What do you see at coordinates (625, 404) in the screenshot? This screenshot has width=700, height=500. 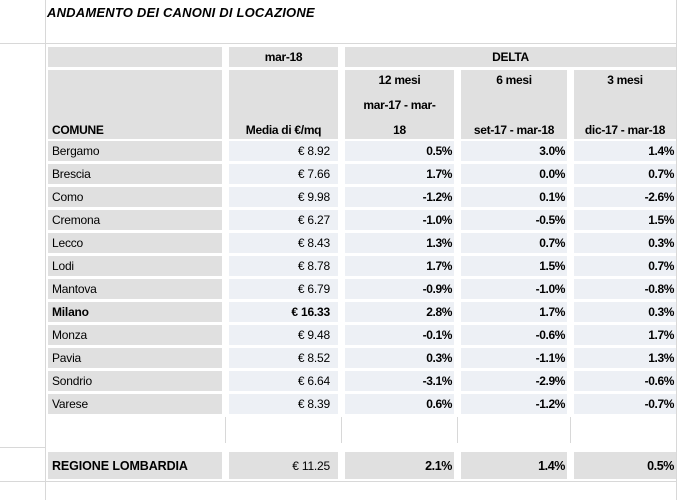 I see `cell-delta-3: -0.7%` at bounding box center [625, 404].